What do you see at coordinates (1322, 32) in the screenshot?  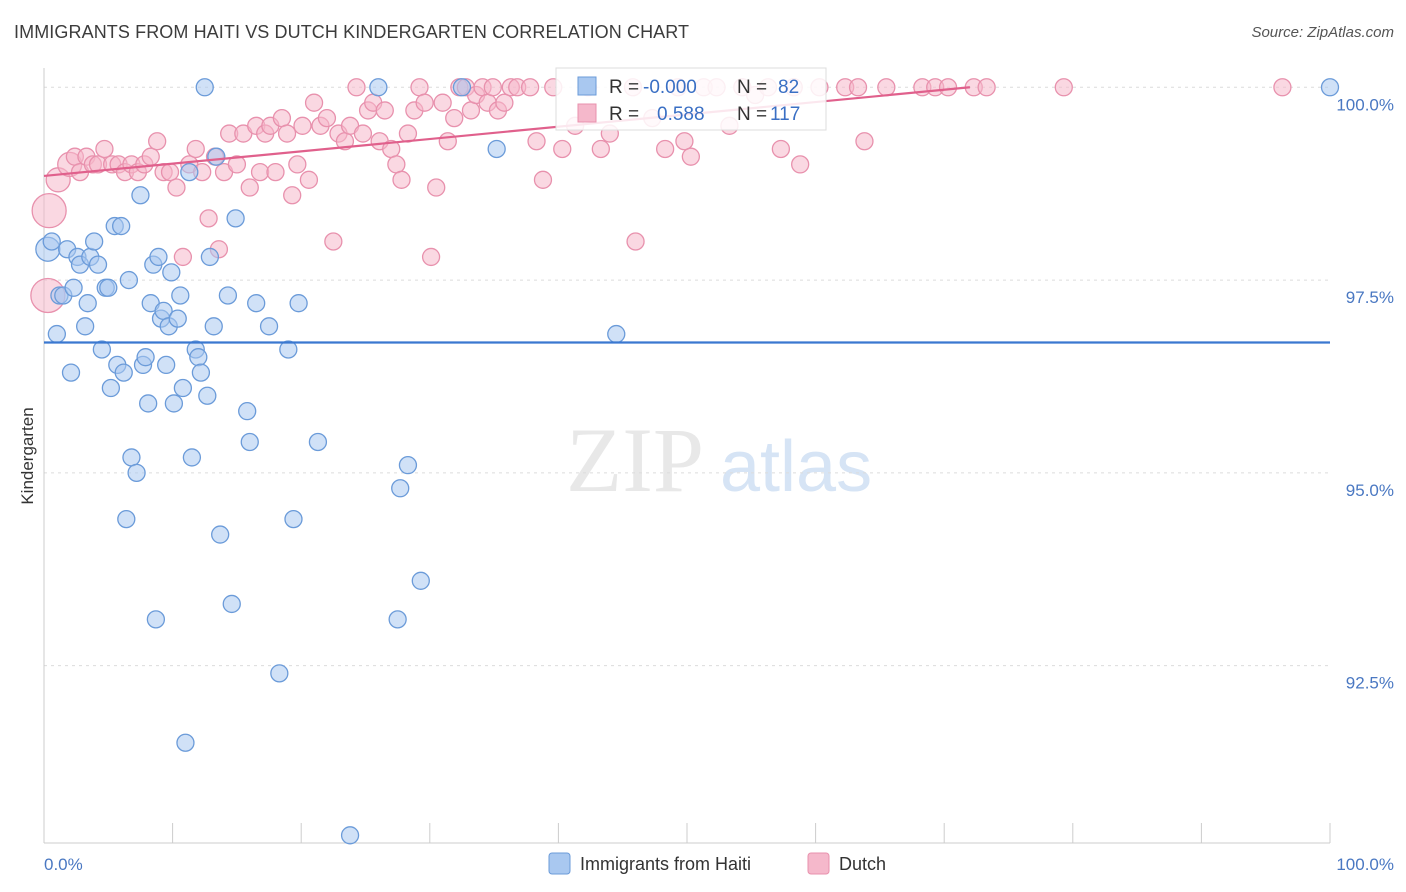 I see `source-label: Source: ZipAtlas.com` at bounding box center [1322, 32].